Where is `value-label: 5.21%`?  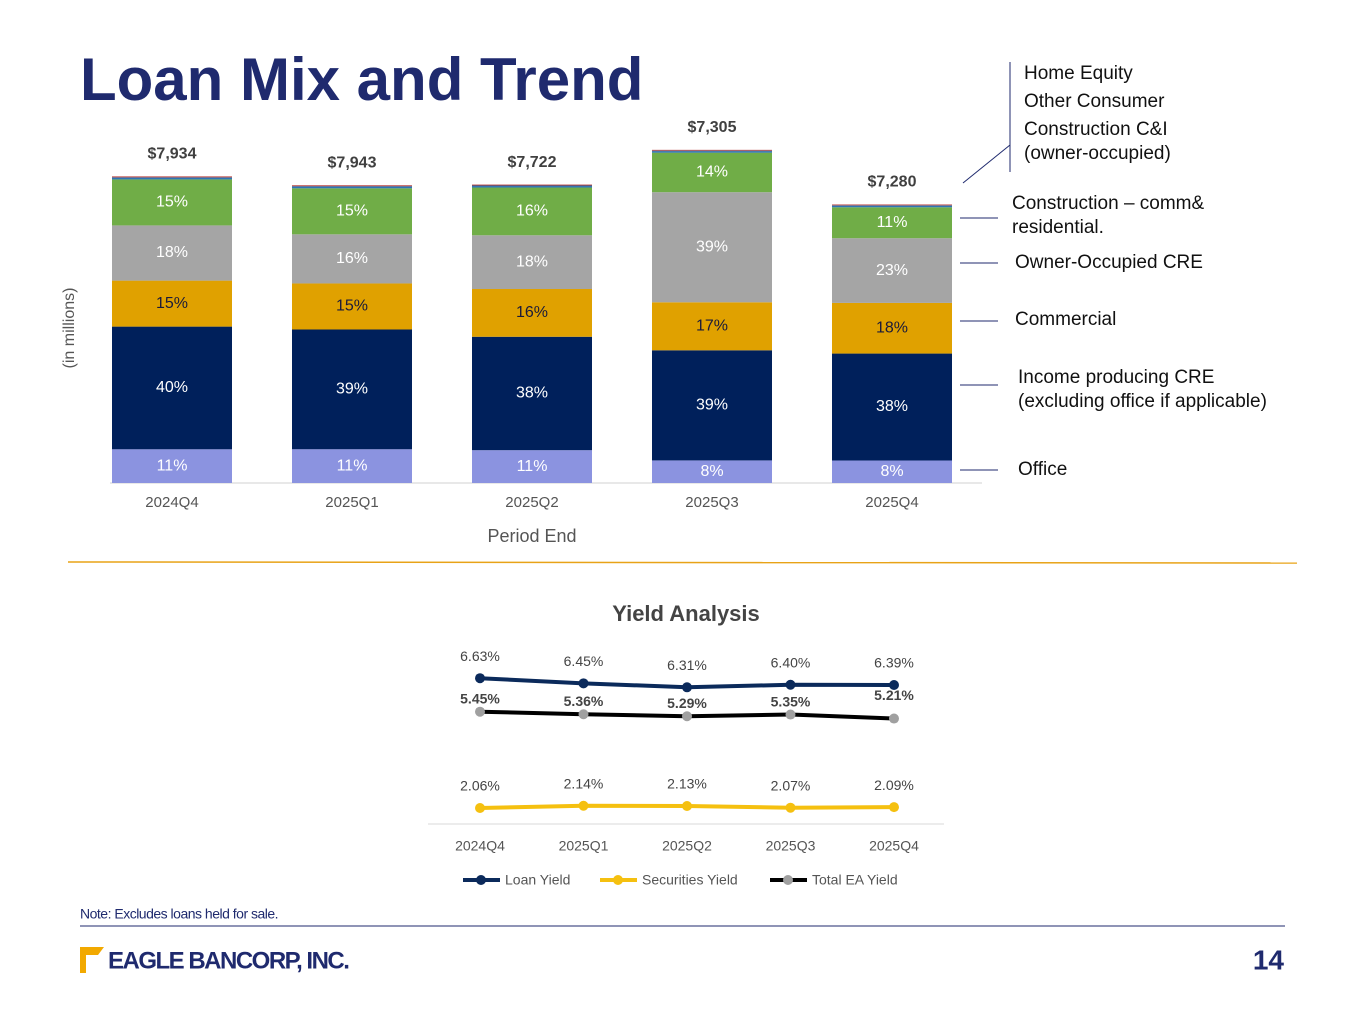
value-label: 5.21% is located at coordinates (894, 695).